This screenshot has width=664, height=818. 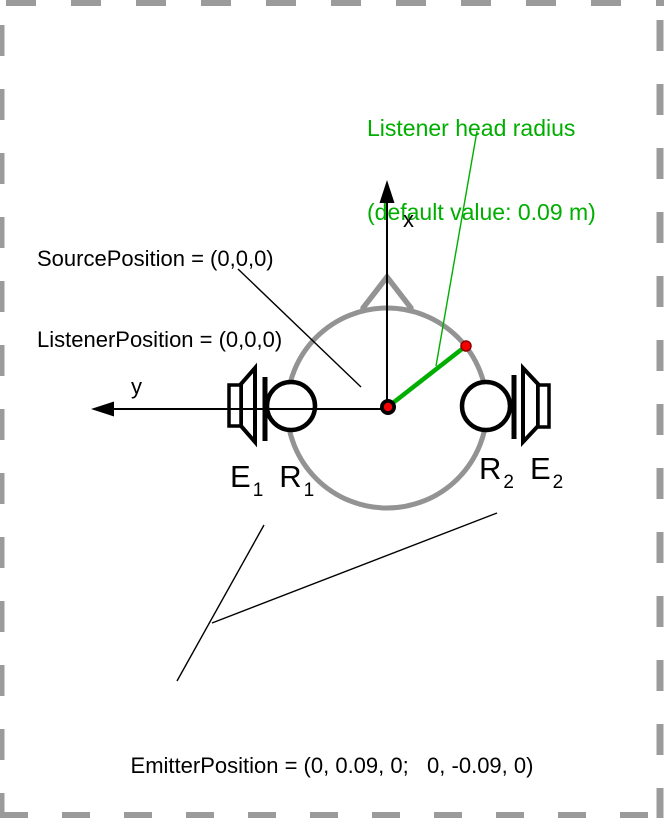 What do you see at coordinates (160, 339) in the screenshot?
I see `listener-position-line: ListenerPosition = (0,0,0)` at bounding box center [160, 339].